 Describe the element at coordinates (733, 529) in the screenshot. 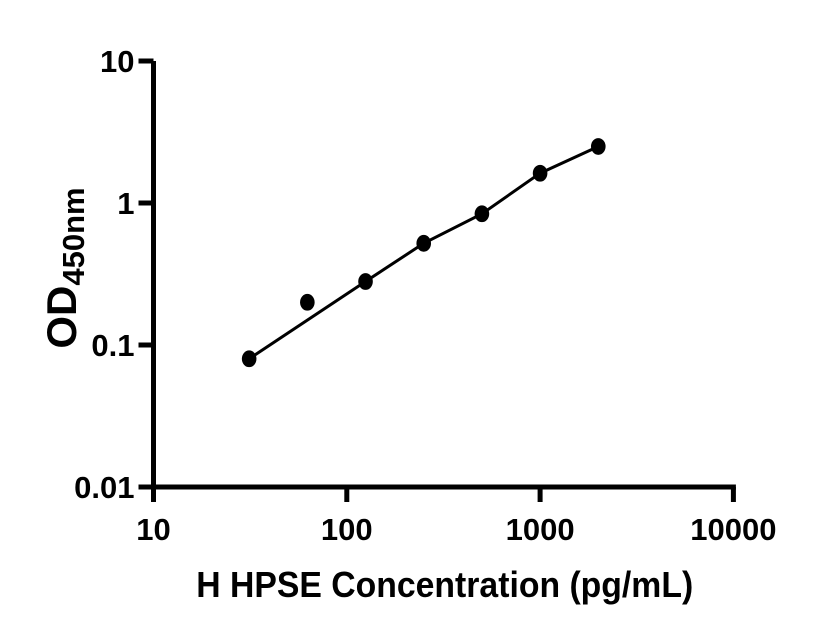

I see `x-tick-label: 10000` at that location.